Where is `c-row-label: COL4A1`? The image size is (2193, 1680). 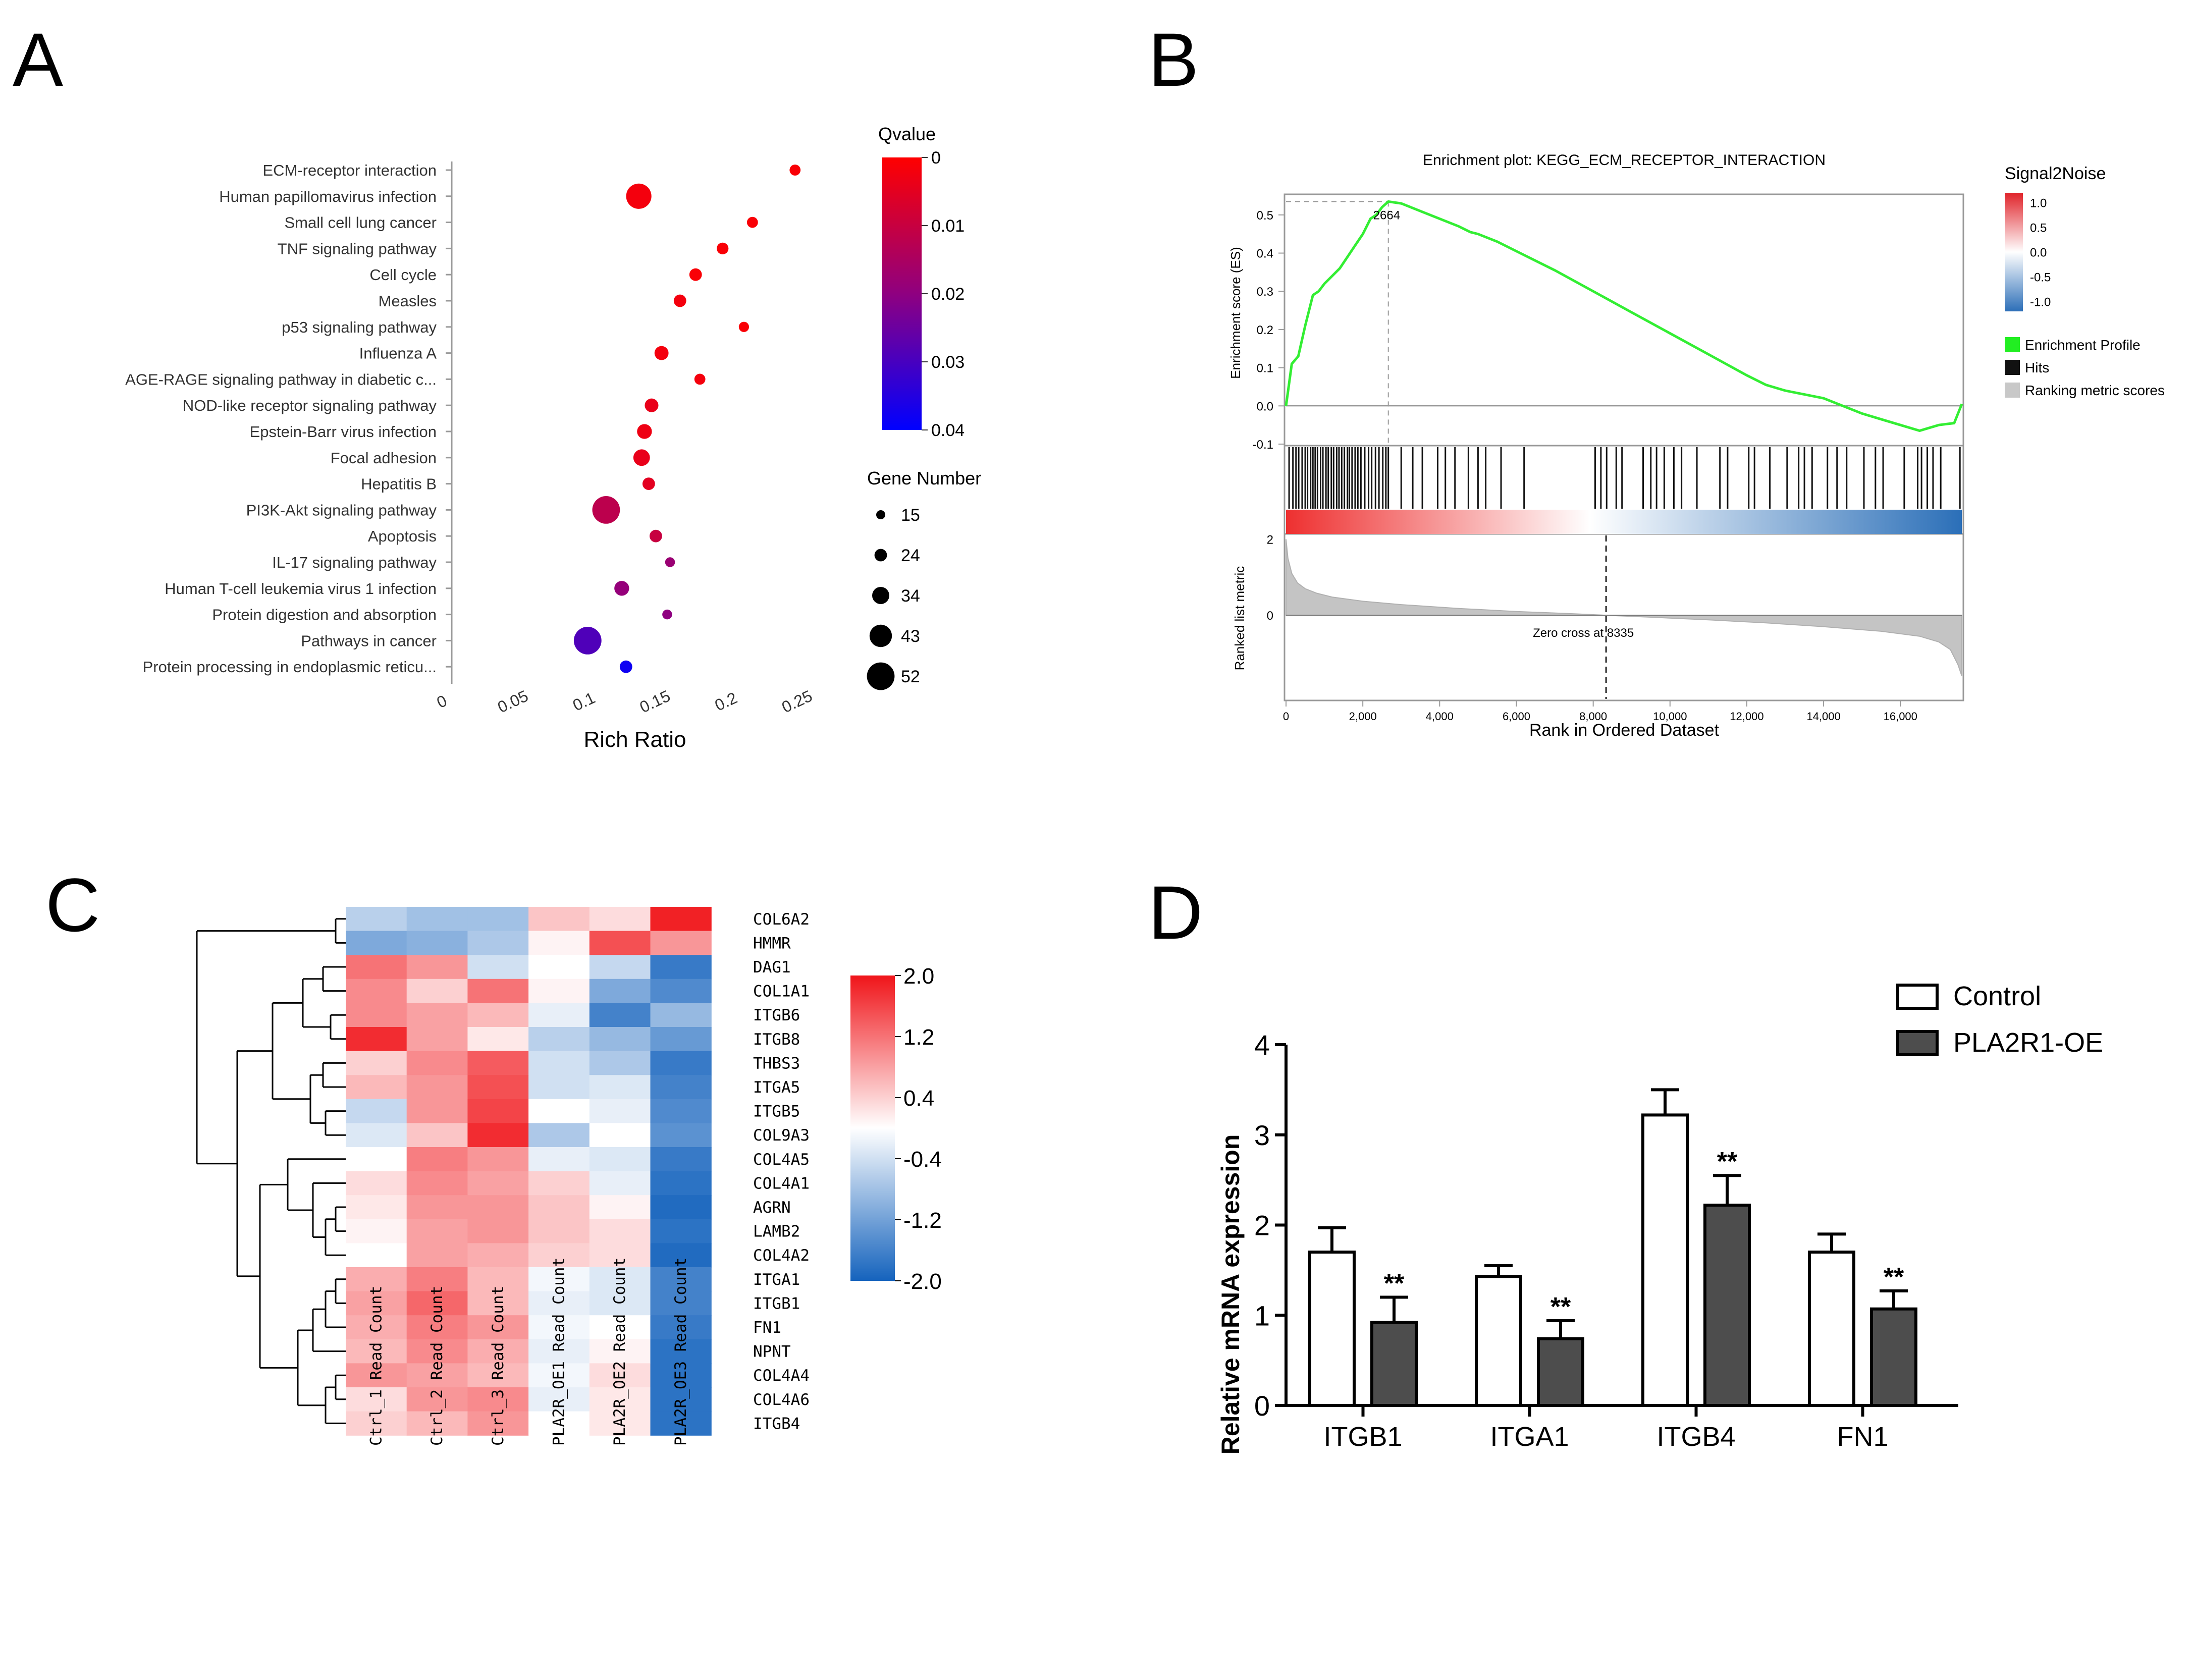
c-row-label: COL4A1 is located at coordinates (781, 1183).